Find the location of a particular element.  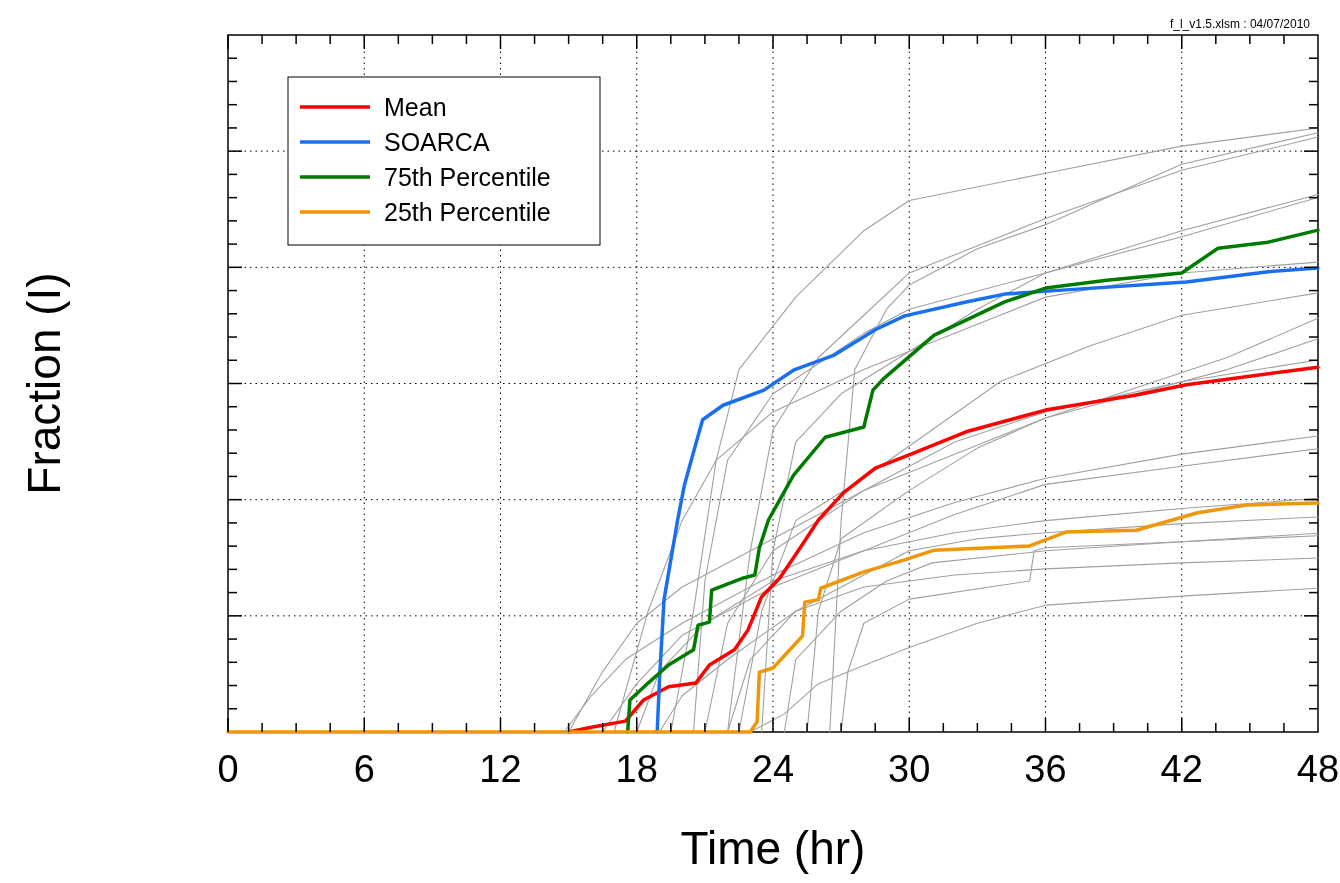

x-tick-label: 0 is located at coordinates (228, 769).